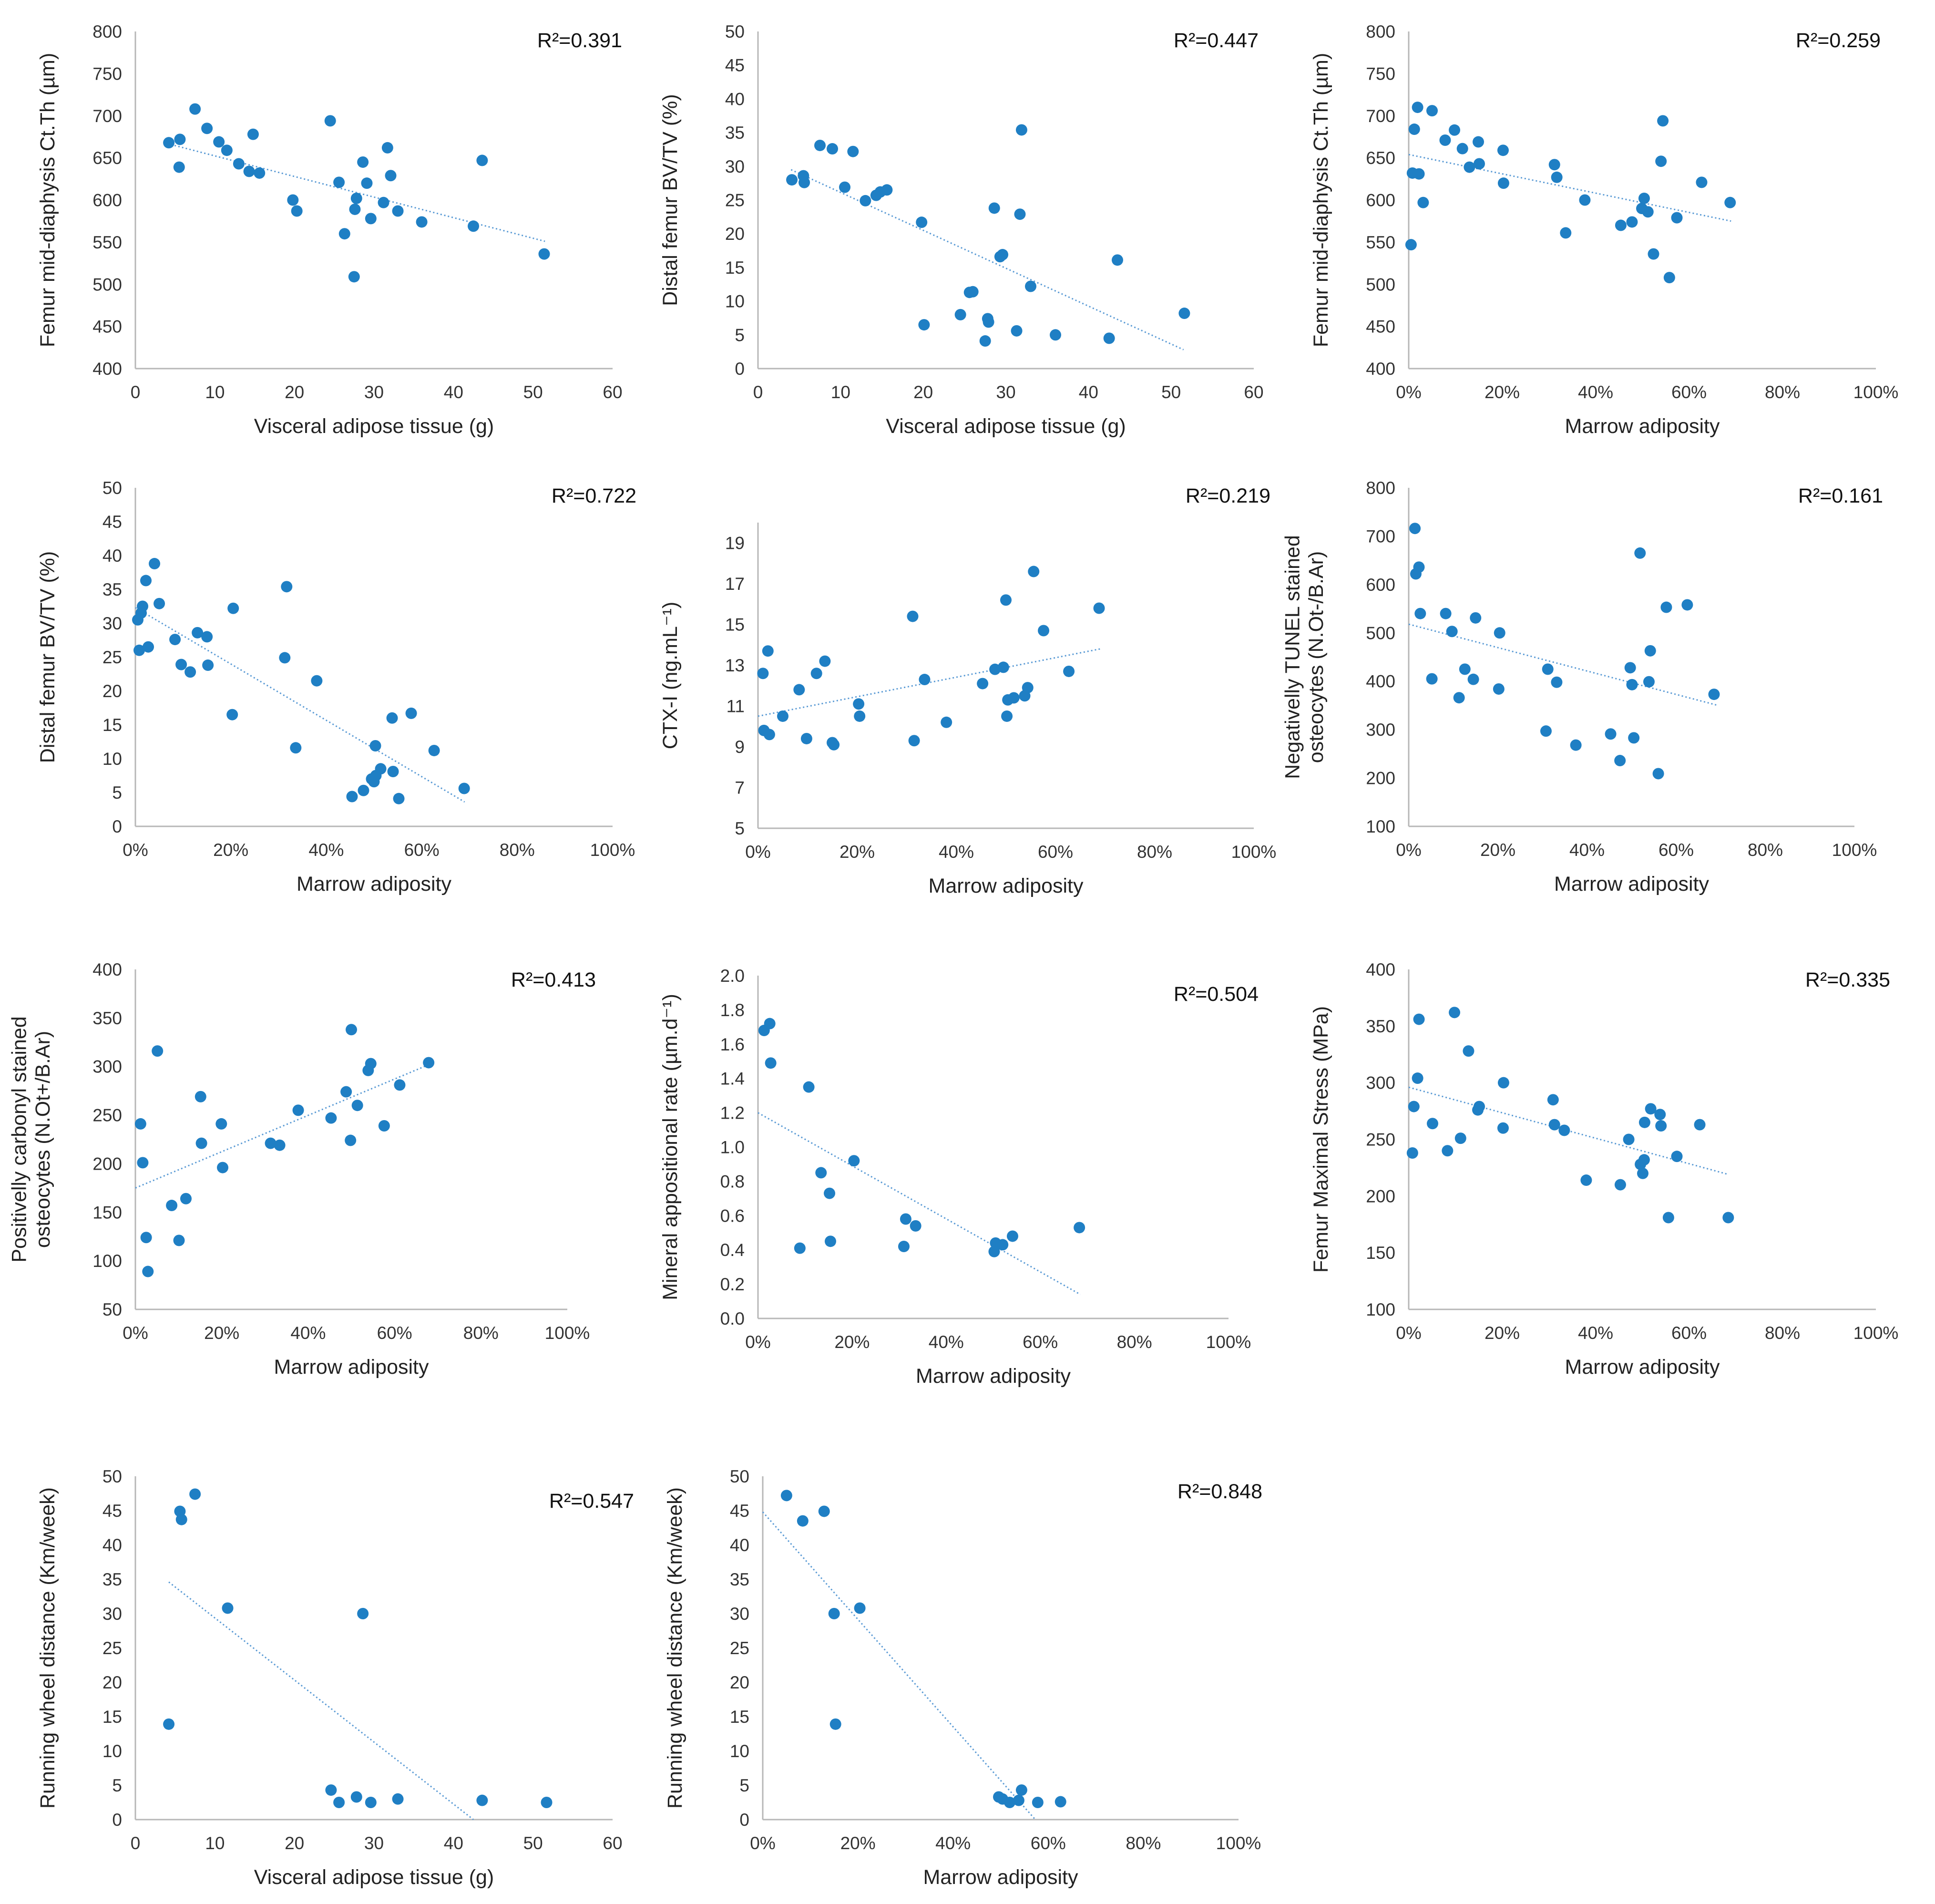 The image size is (1935, 1904). I want to click on y-tick-label: 500, so click(1380, 284).